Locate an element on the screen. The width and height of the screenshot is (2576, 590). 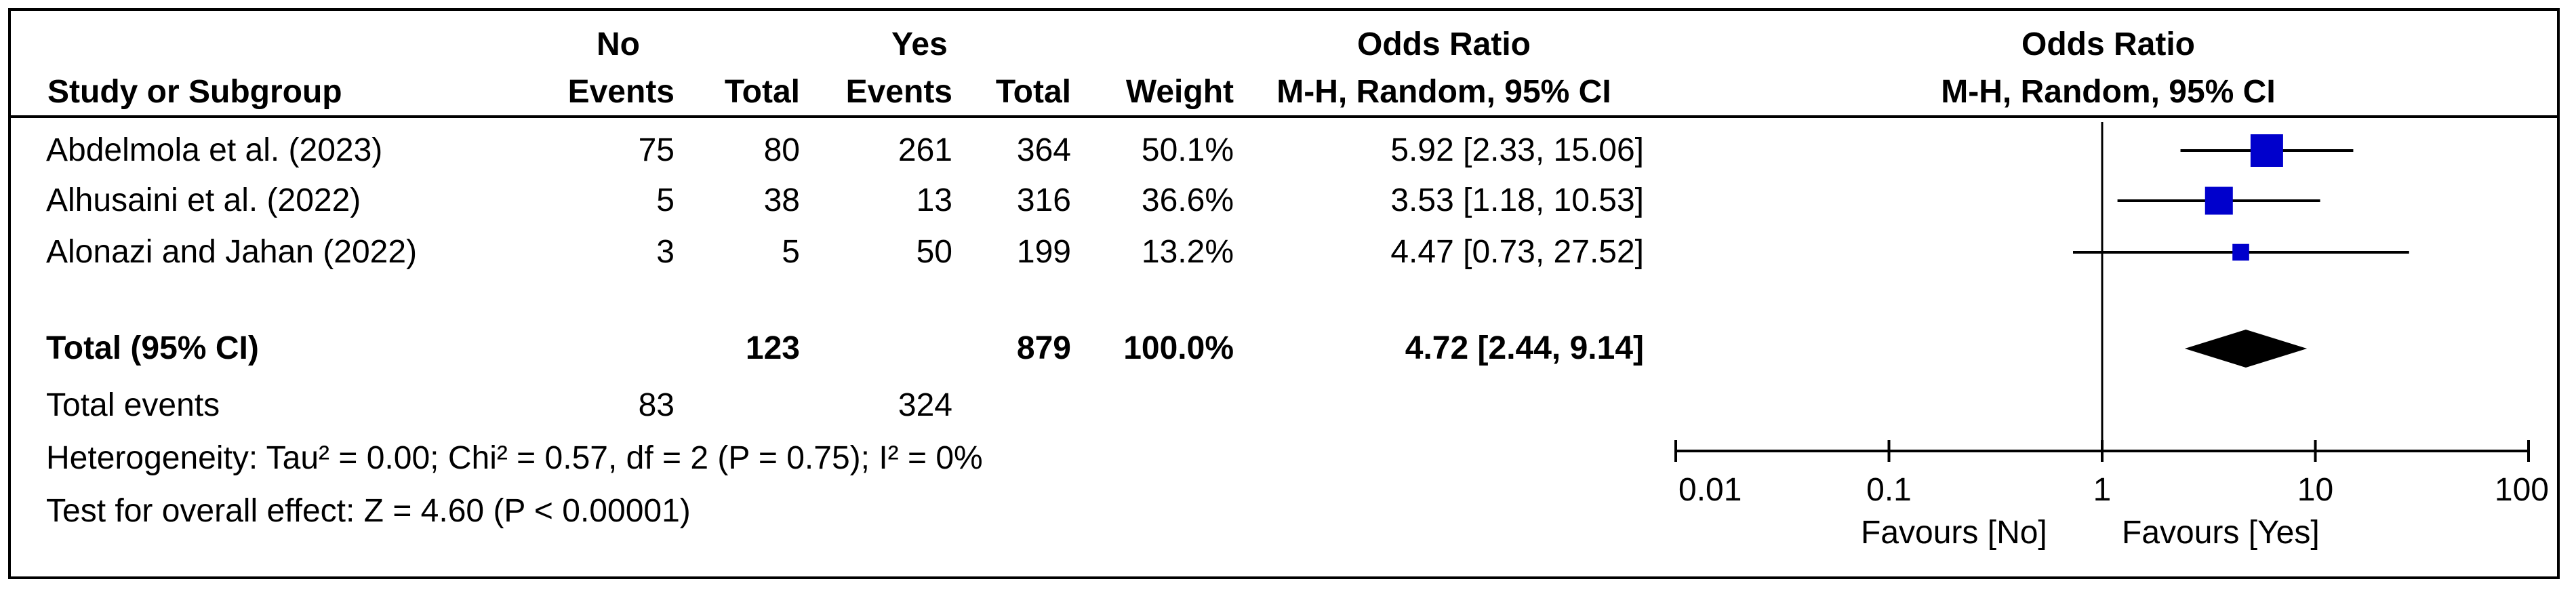
no-events-cell: 3 is located at coordinates (665, 252).